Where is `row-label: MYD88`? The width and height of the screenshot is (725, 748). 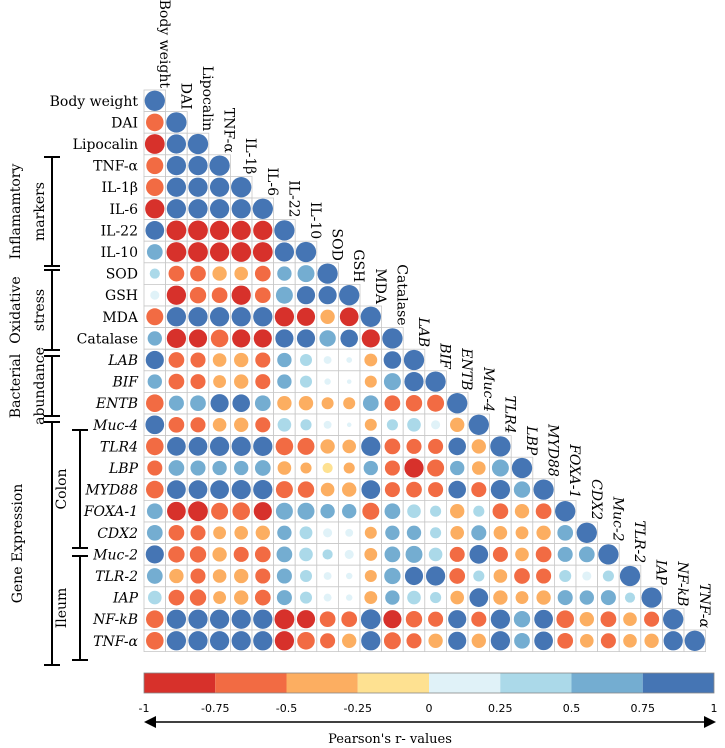
row-label: MYD88 is located at coordinates (111, 491).